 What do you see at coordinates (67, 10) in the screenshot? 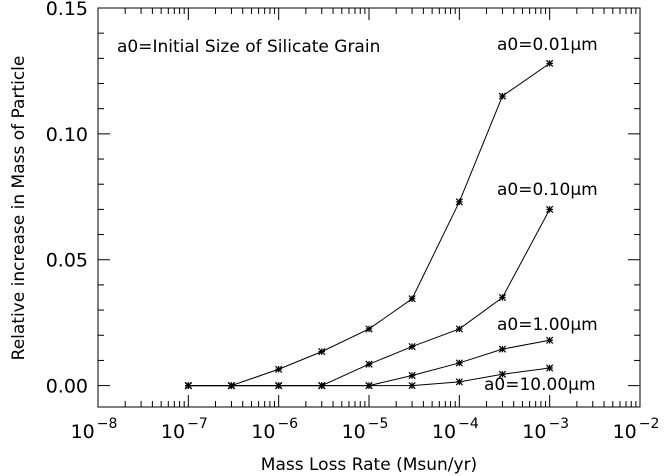
I see `y-tick-label: 0.15` at bounding box center [67, 10].